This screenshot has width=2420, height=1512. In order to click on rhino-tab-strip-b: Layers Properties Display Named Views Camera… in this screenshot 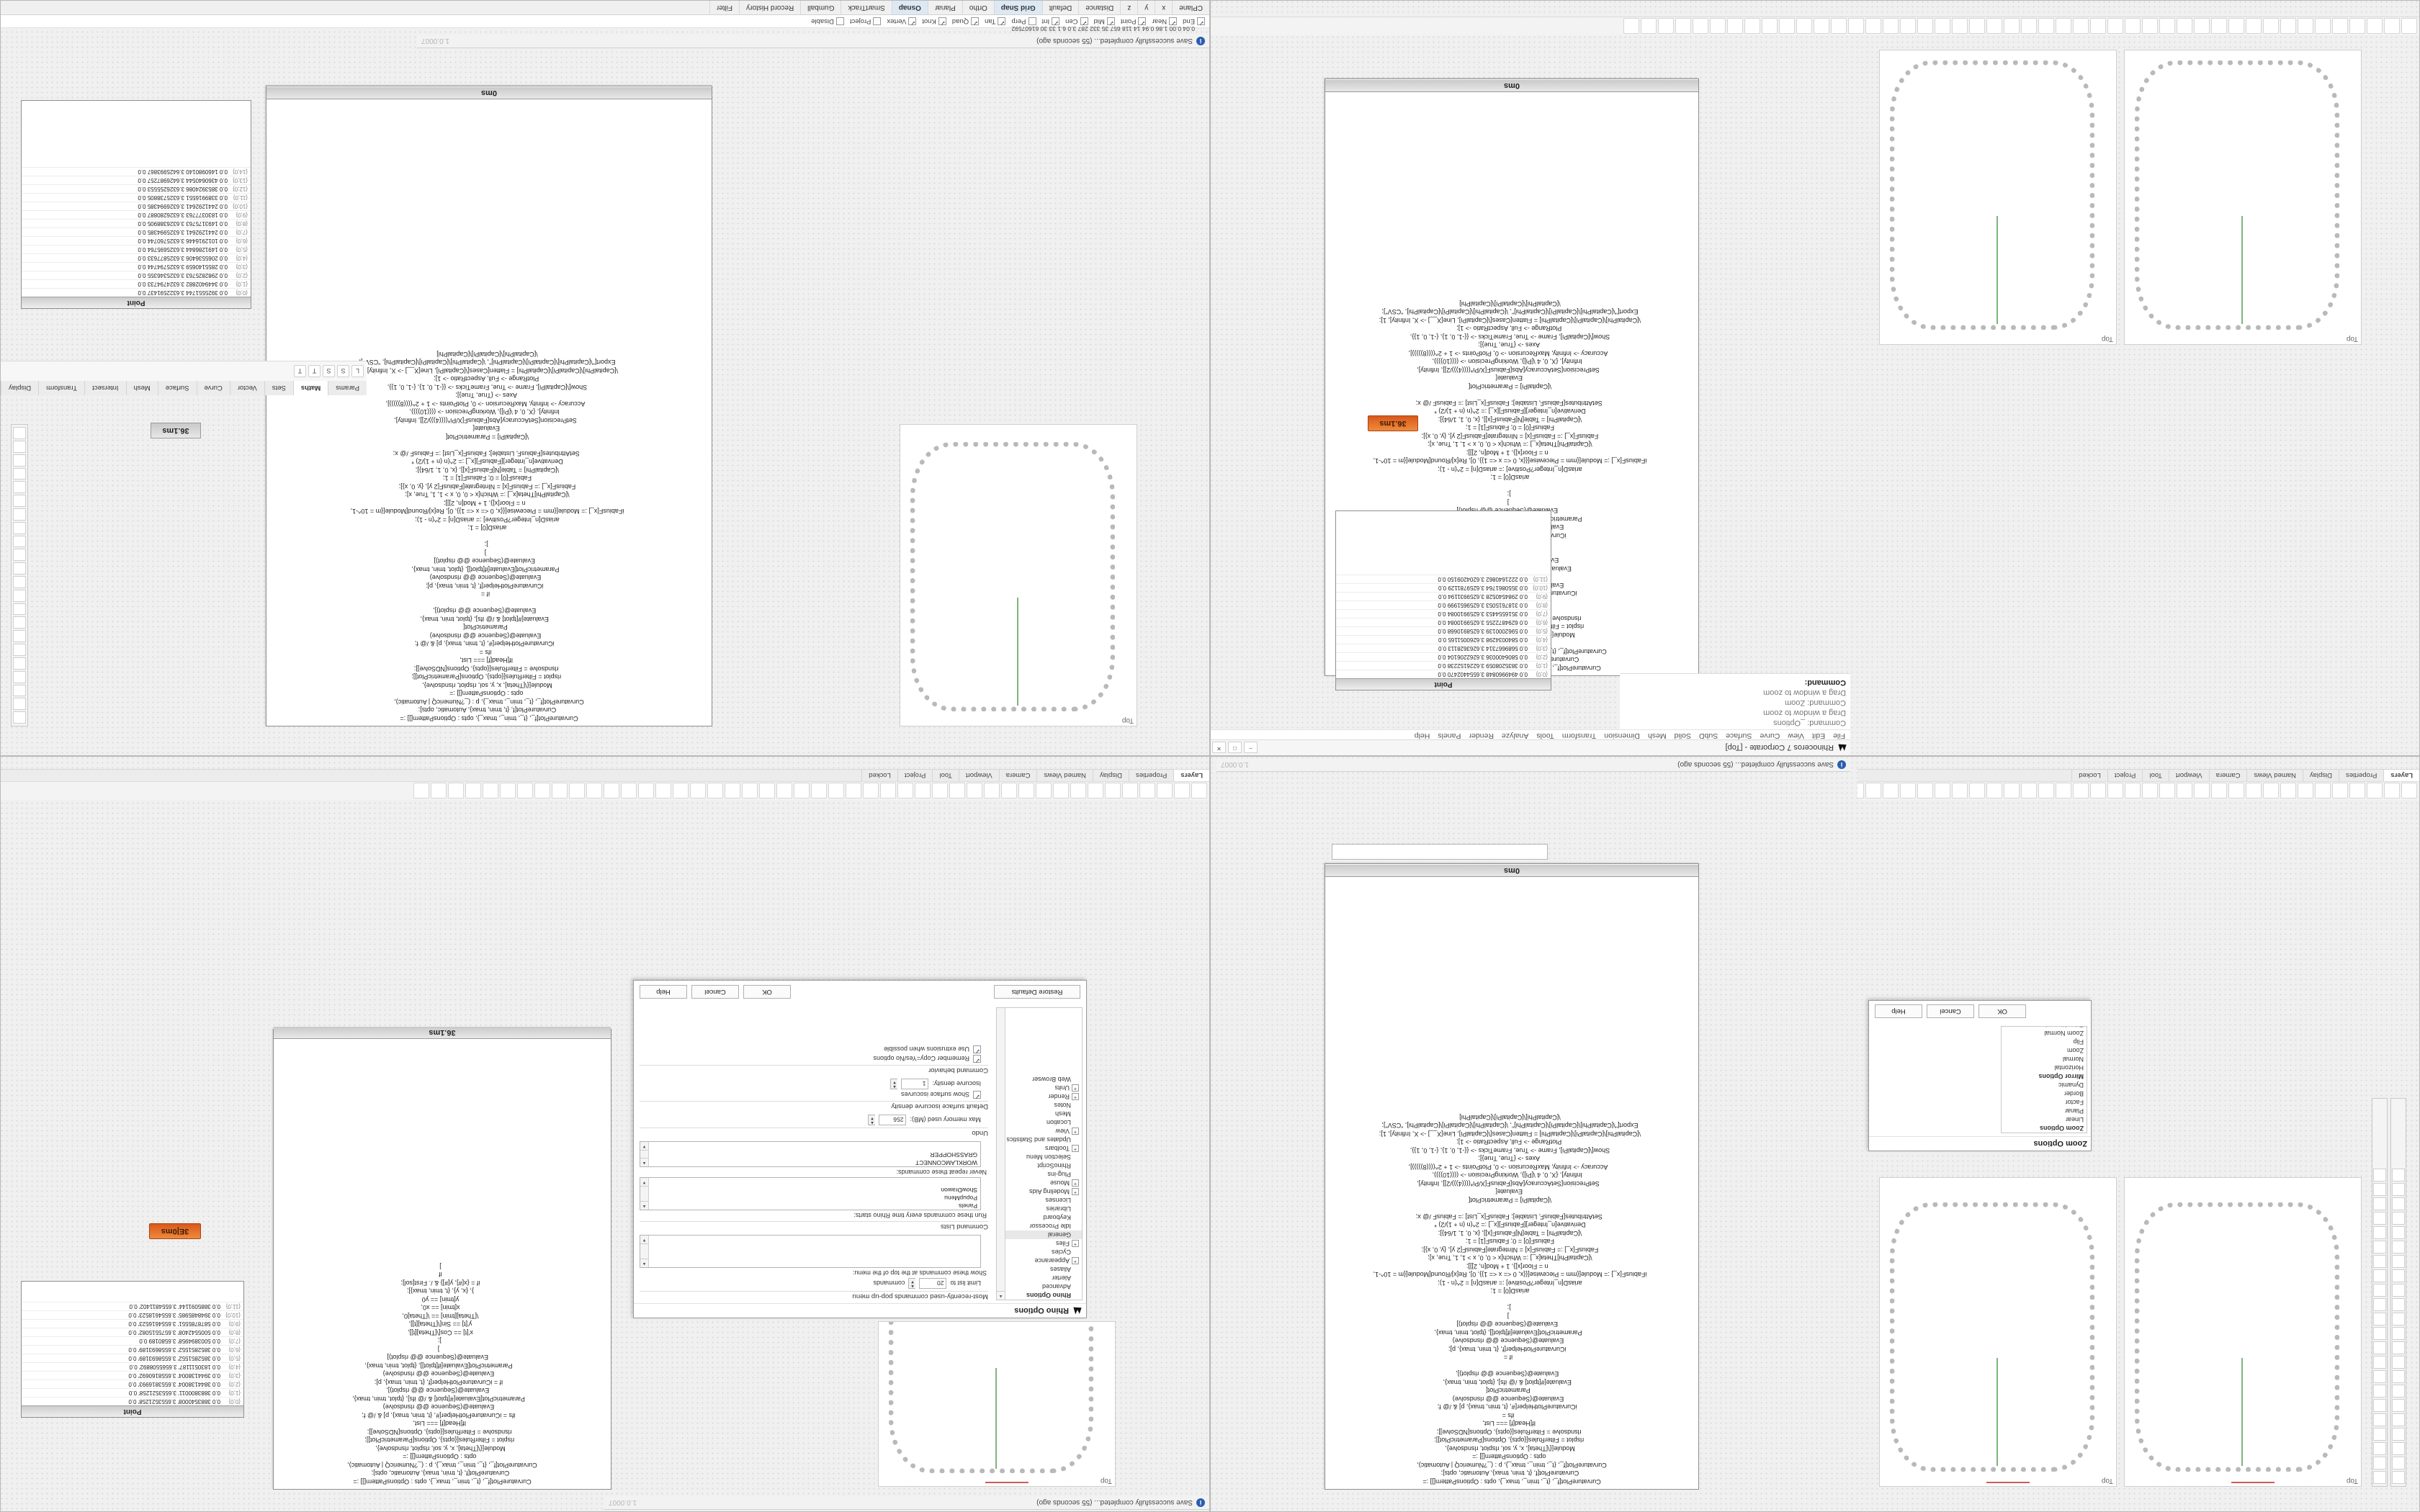, I will do `click(604, 775)`.